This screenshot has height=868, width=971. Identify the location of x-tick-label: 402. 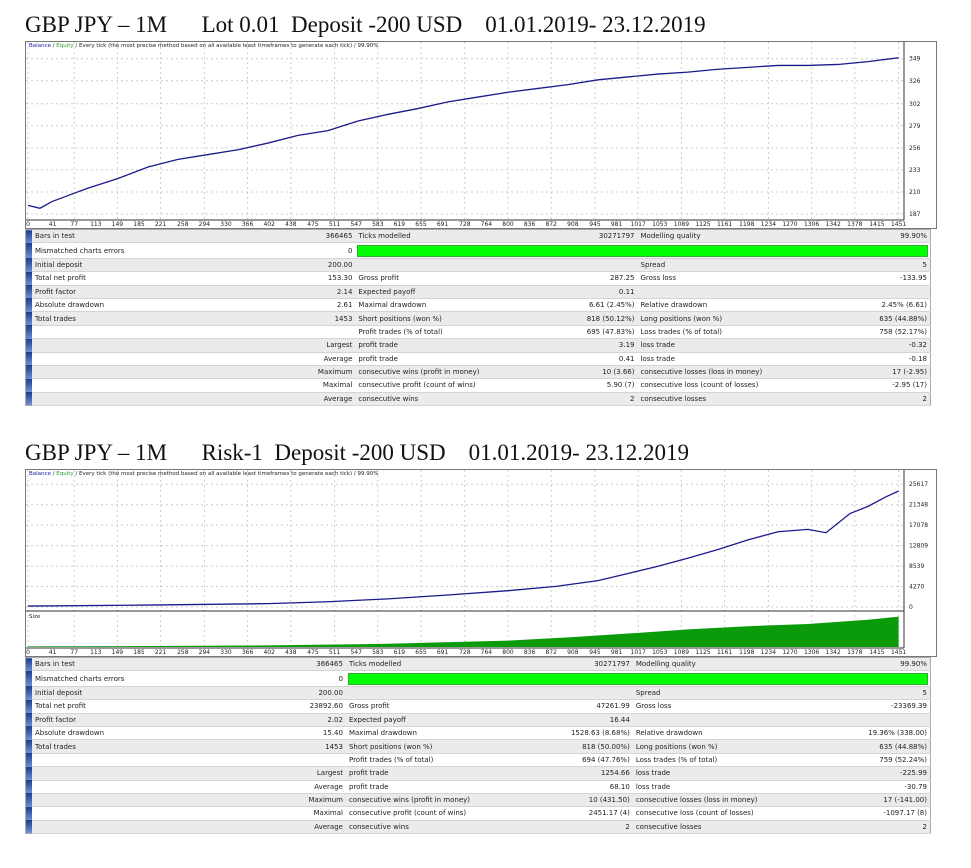
(269, 652).